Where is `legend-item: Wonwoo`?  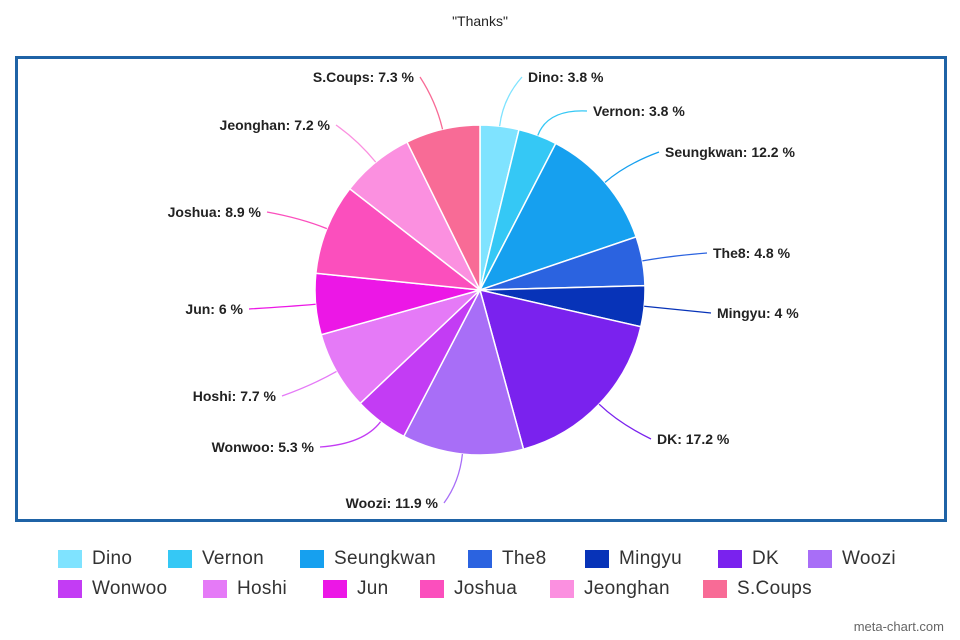
legend-item: Wonwoo is located at coordinates (112, 589).